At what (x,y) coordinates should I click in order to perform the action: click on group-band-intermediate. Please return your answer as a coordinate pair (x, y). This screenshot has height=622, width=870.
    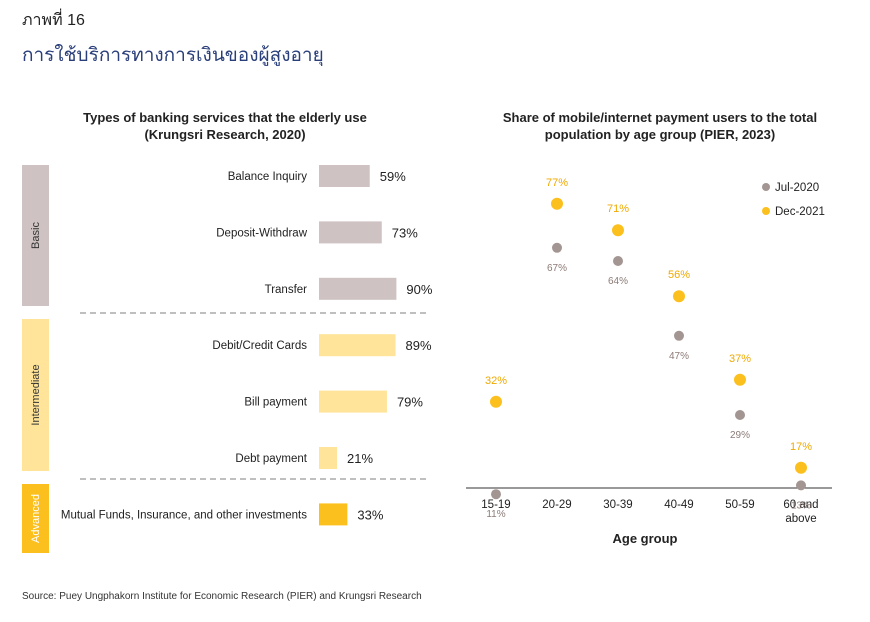
    Looking at the image, I should click on (35, 395).